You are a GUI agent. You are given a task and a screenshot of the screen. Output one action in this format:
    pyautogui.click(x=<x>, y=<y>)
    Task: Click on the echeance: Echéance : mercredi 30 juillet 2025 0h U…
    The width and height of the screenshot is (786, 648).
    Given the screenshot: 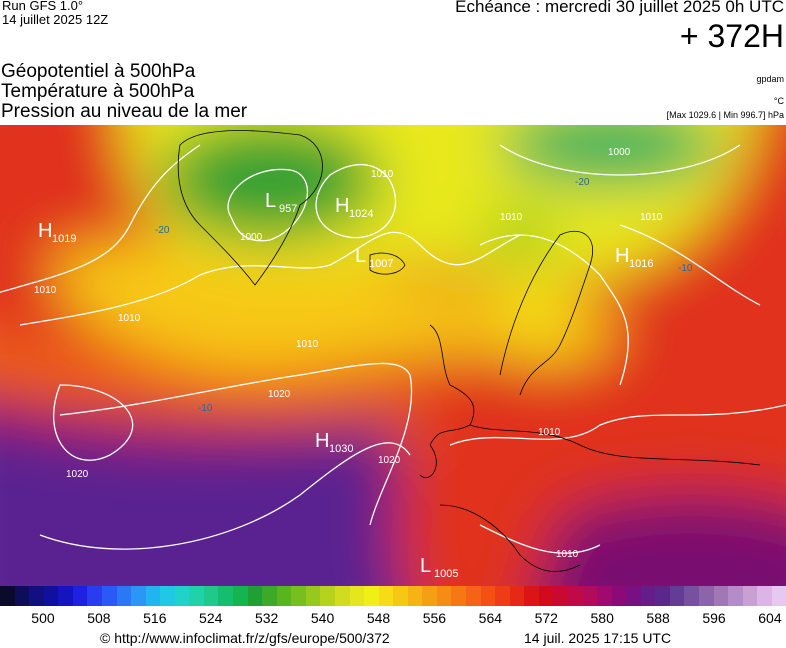 What is the action you would take?
    pyautogui.click(x=619, y=8)
    